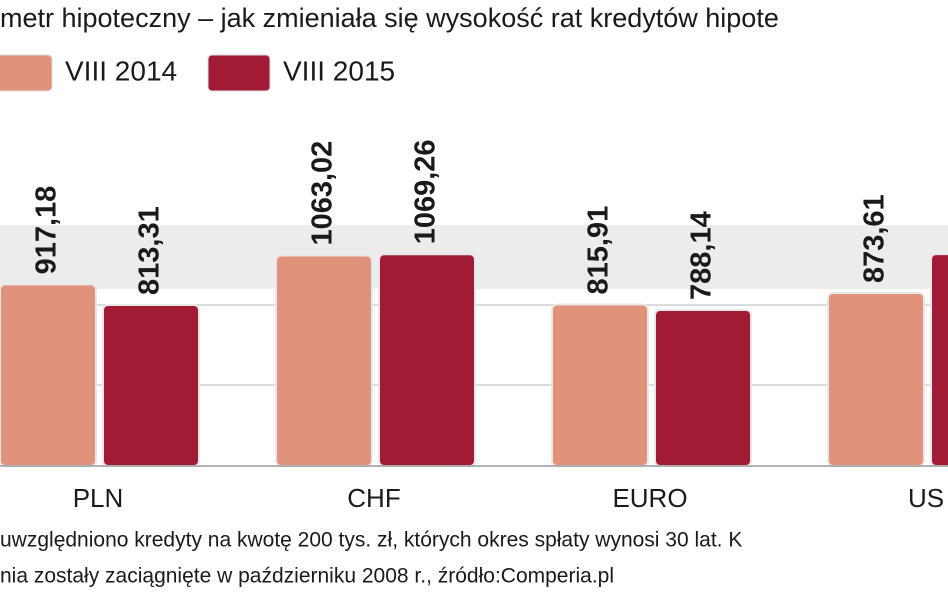 The width and height of the screenshot is (948, 593). Describe the element at coordinates (121, 70) in the screenshot. I see `legend-label: VIII 2014` at that location.